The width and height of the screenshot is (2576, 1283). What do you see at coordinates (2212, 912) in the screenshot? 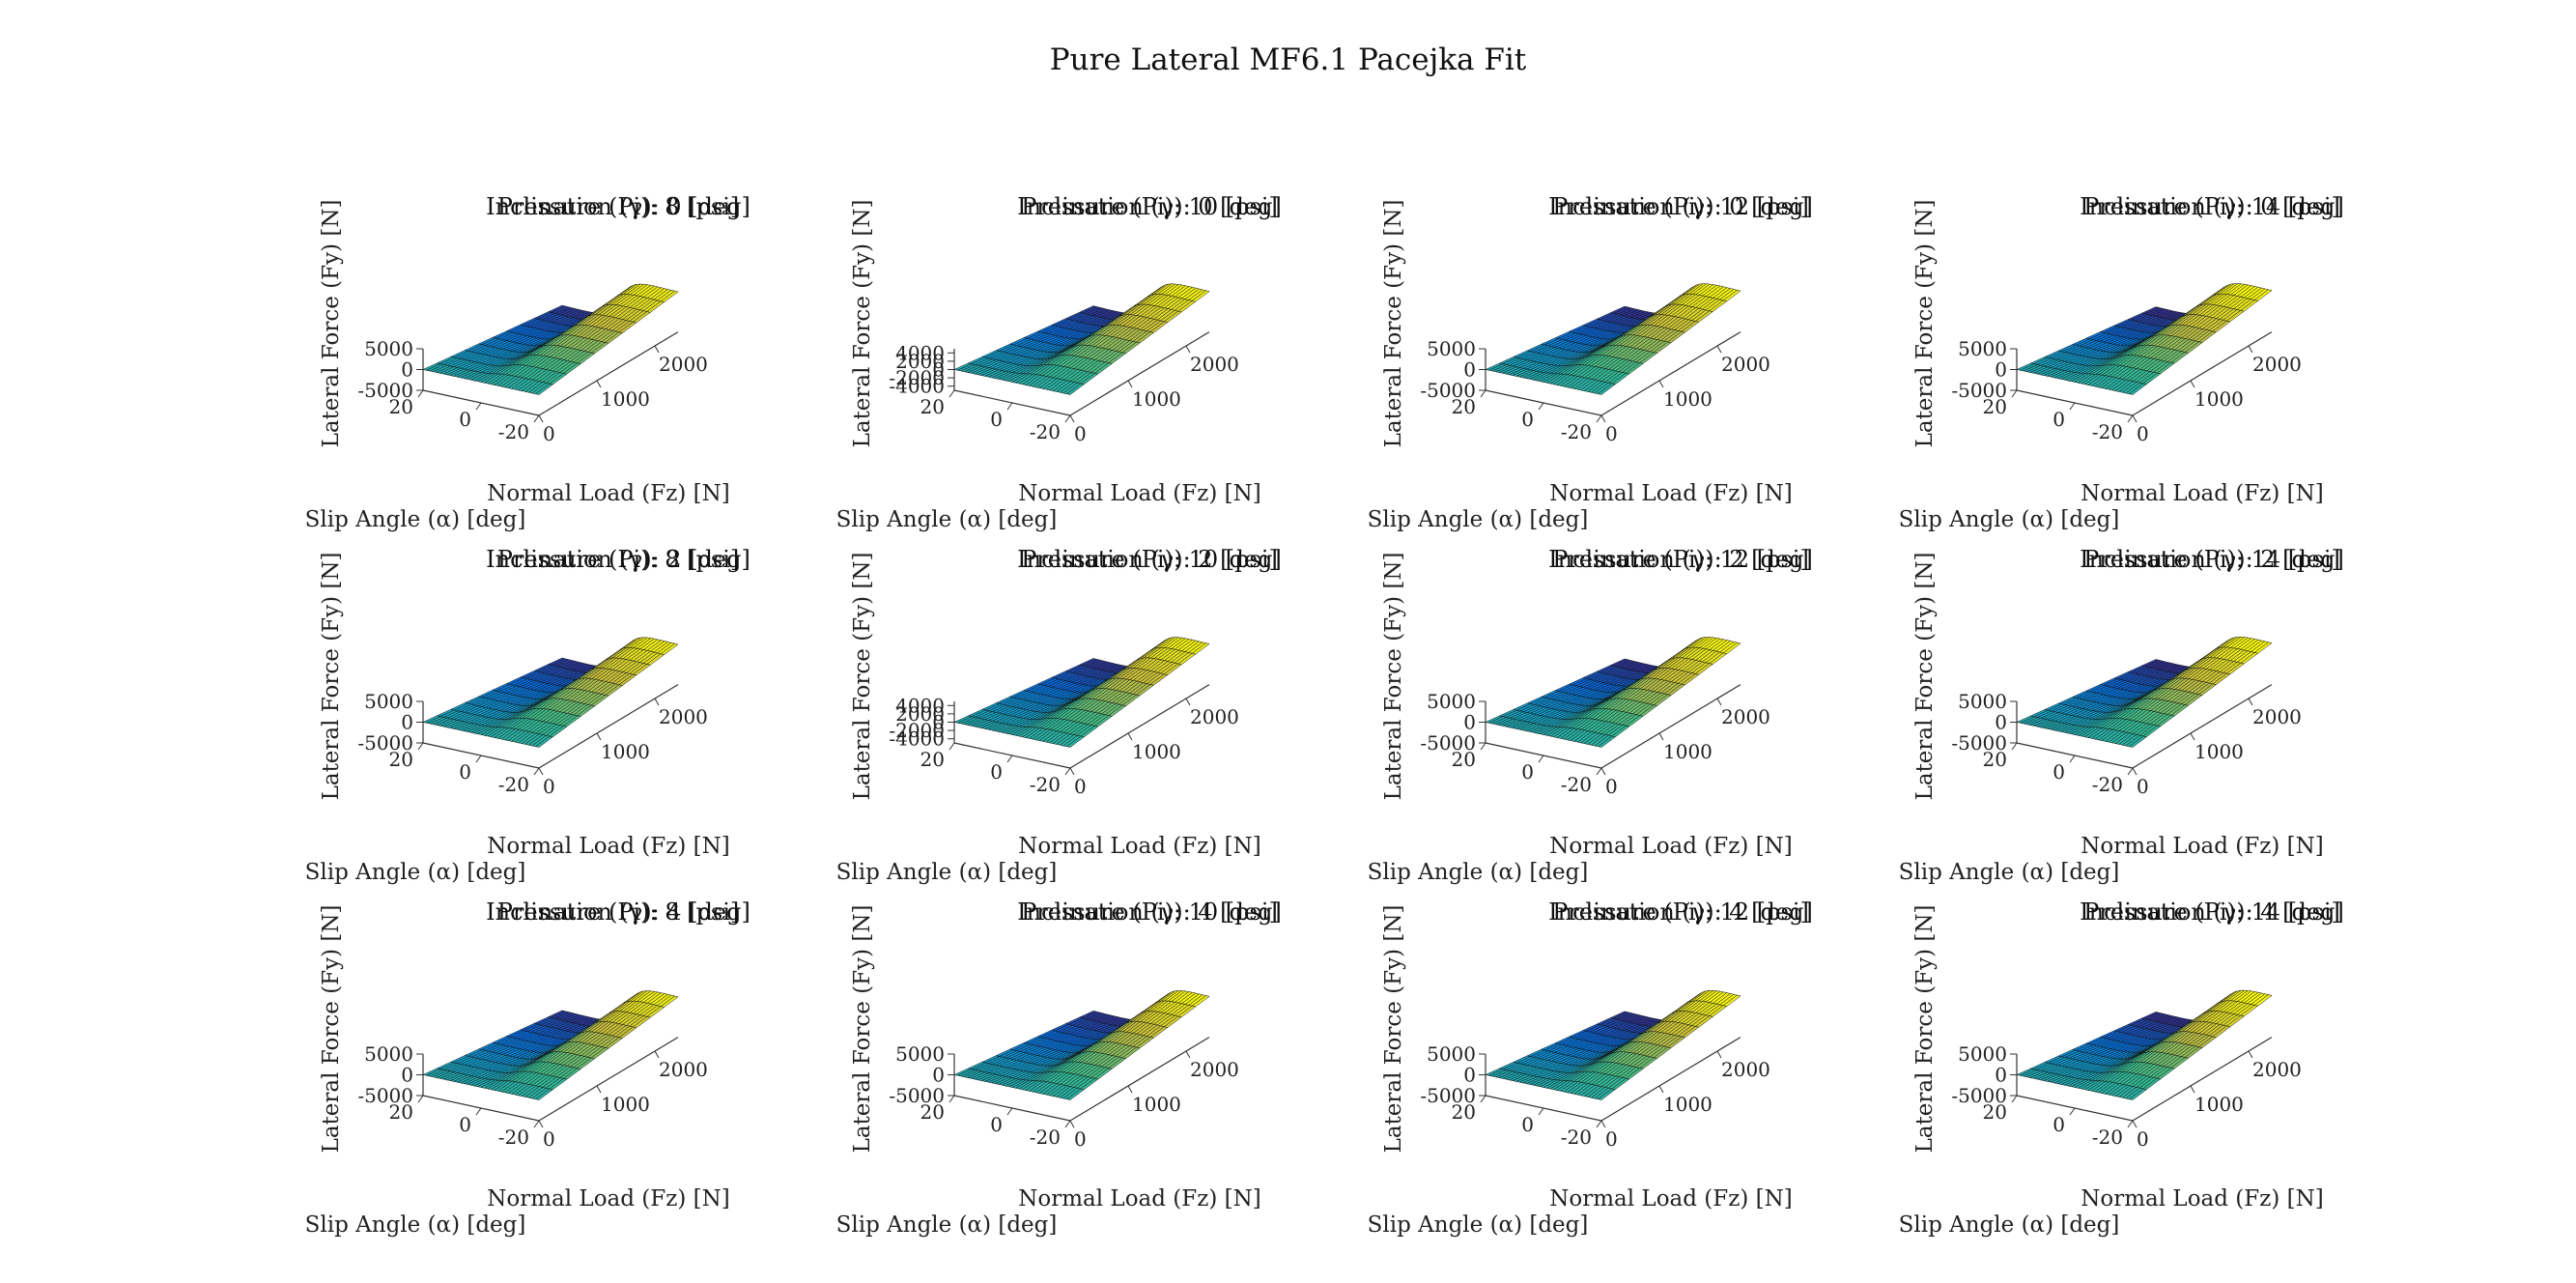
I see `subplot-title-inclination: Inclination (γ): 4 [deg]` at bounding box center [2212, 912].